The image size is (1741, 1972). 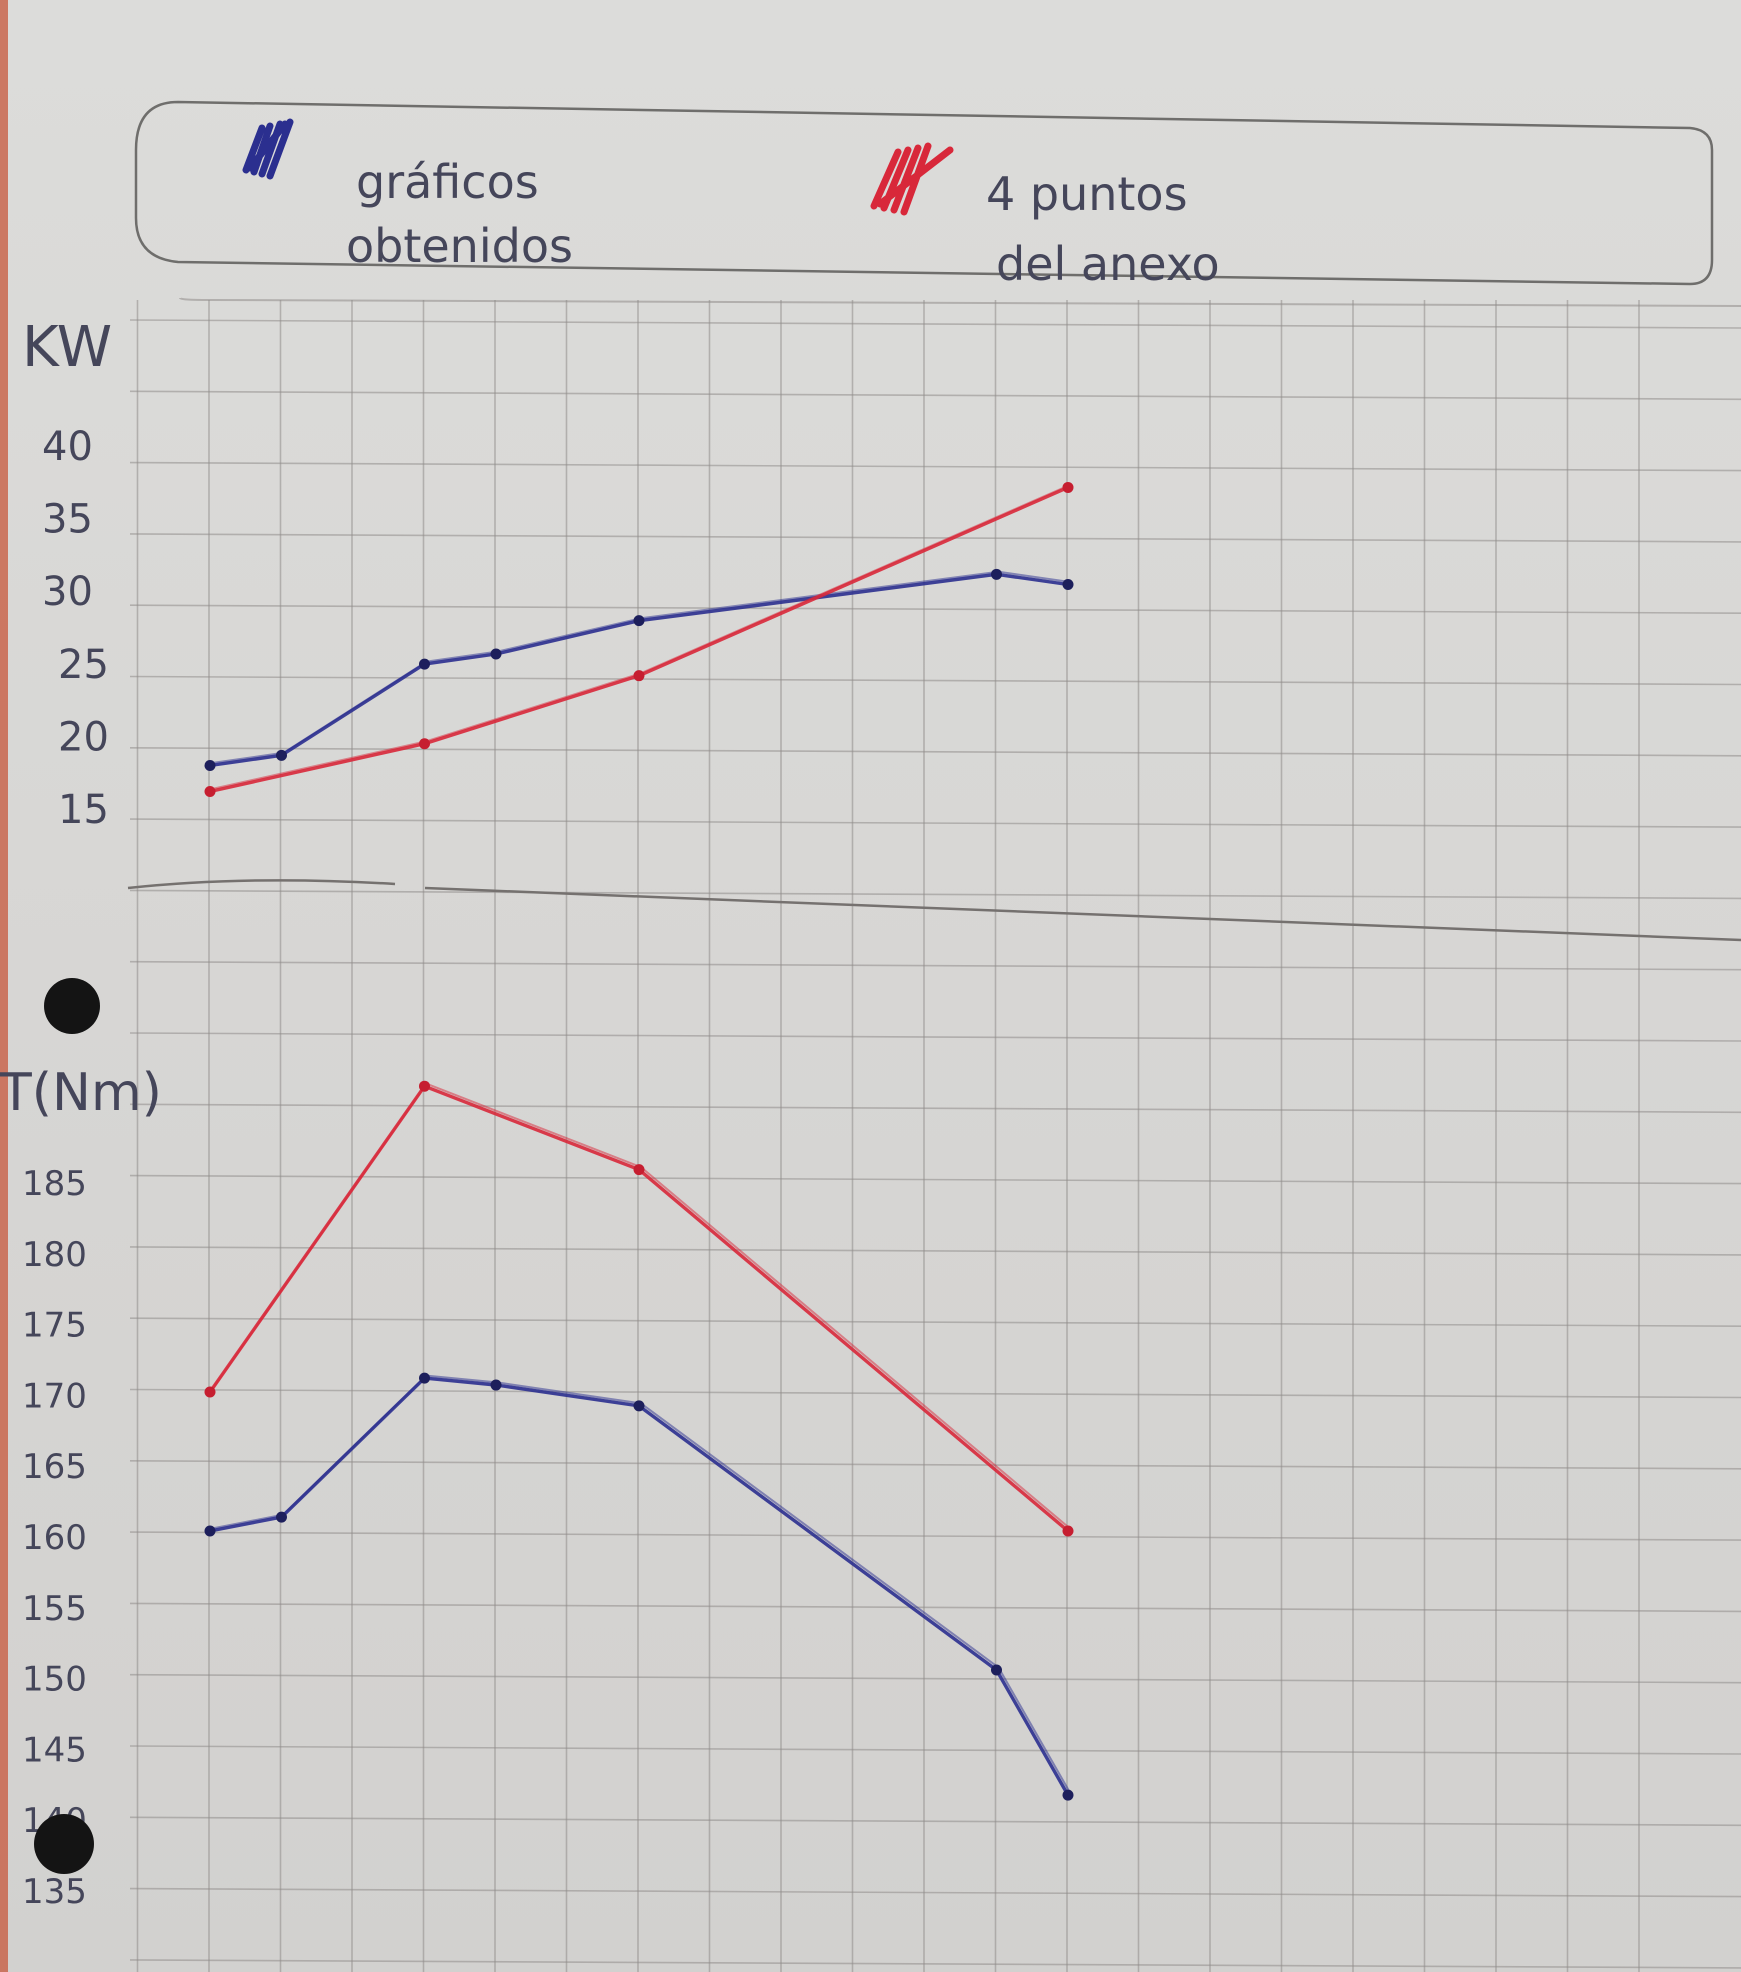 What do you see at coordinates (1108, 264) in the screenshot?
I see `legend-label-red-line2: del anexo` at bounding box center [1108, 264].